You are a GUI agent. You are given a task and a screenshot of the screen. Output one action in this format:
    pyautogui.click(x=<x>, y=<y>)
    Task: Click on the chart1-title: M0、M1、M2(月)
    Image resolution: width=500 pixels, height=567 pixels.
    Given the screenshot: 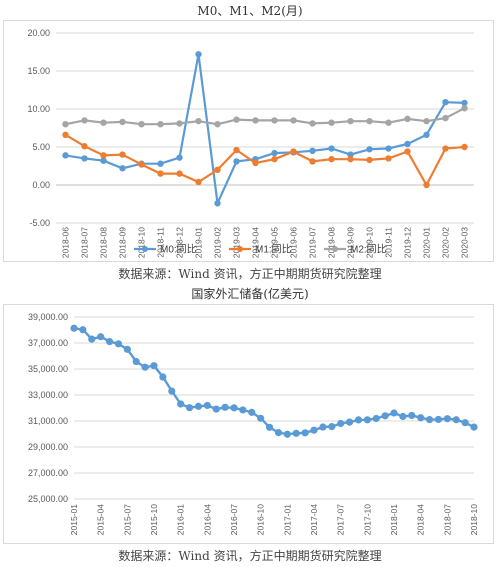 What is the action you would take?
    pyautogui.click(x=250, y=11)
    